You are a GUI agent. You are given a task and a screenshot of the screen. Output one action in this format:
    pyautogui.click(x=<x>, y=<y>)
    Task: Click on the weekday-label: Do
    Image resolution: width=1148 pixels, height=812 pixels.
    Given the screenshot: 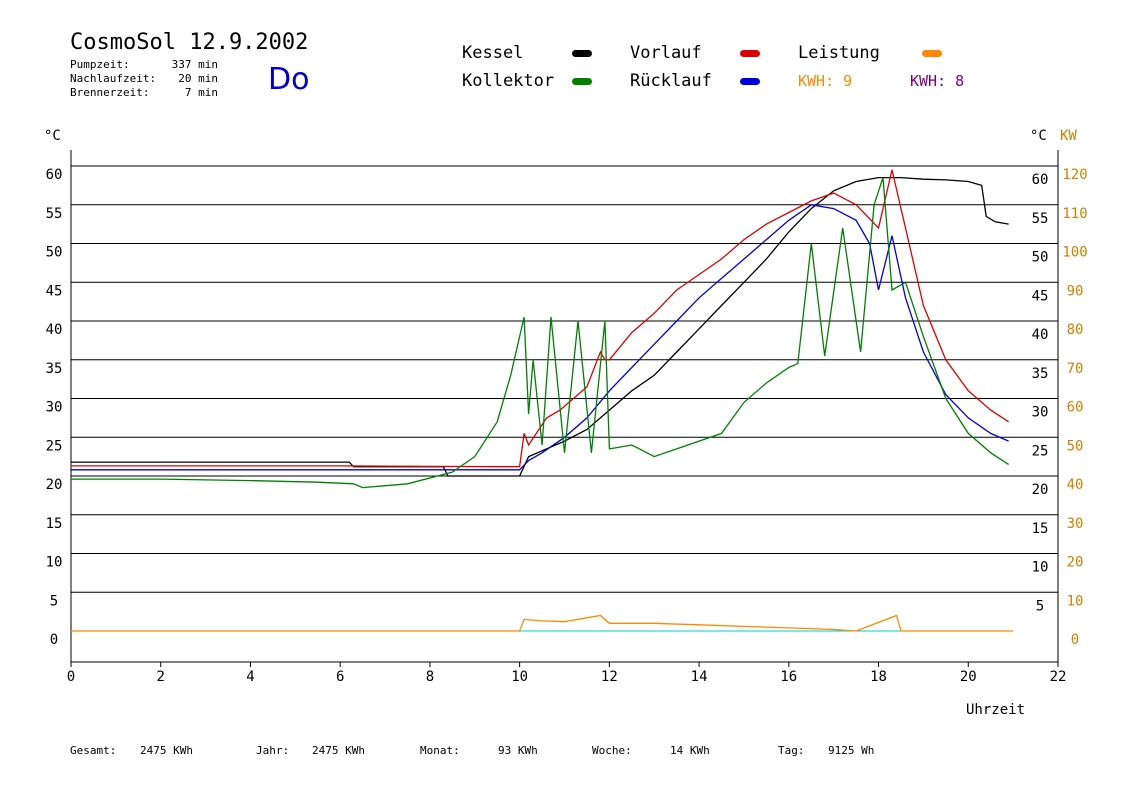 What is the action you would take?
    pyautogui.click(x=289, y=79)
    